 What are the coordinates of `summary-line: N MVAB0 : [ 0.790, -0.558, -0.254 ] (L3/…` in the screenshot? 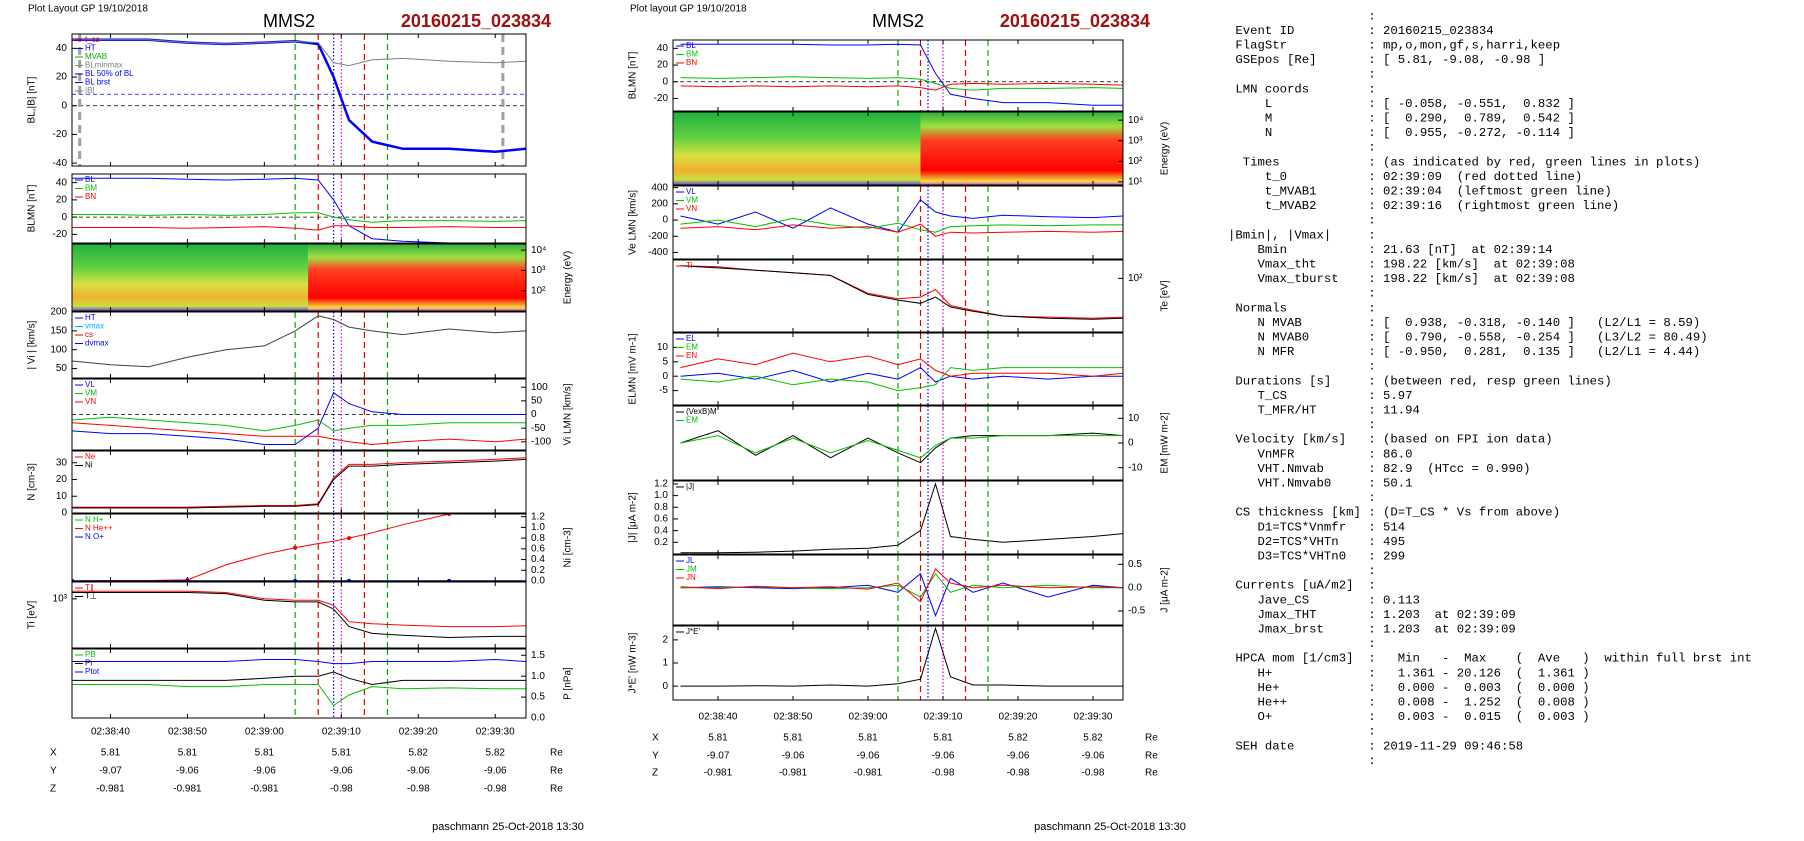 It's located at (1468, 337).